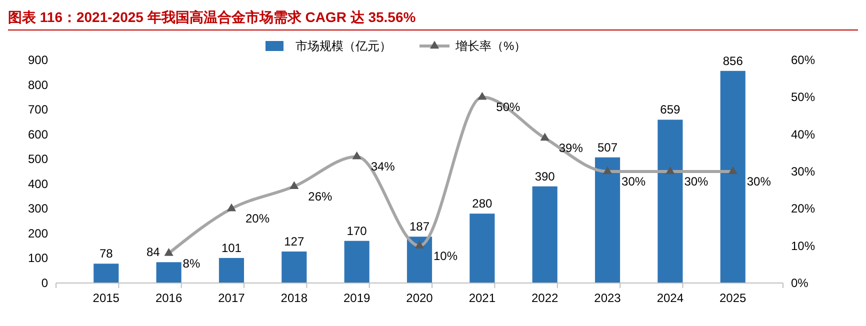 The image size is (866, 326). I want to click on data-label: 390, so click(545, 176).